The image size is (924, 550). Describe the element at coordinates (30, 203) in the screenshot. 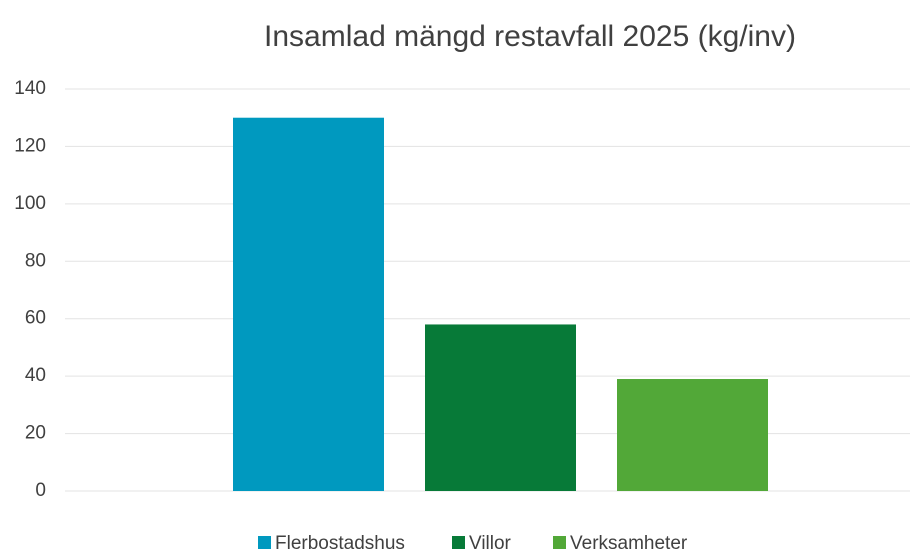

I see `y-tick-label: 100` at that location.